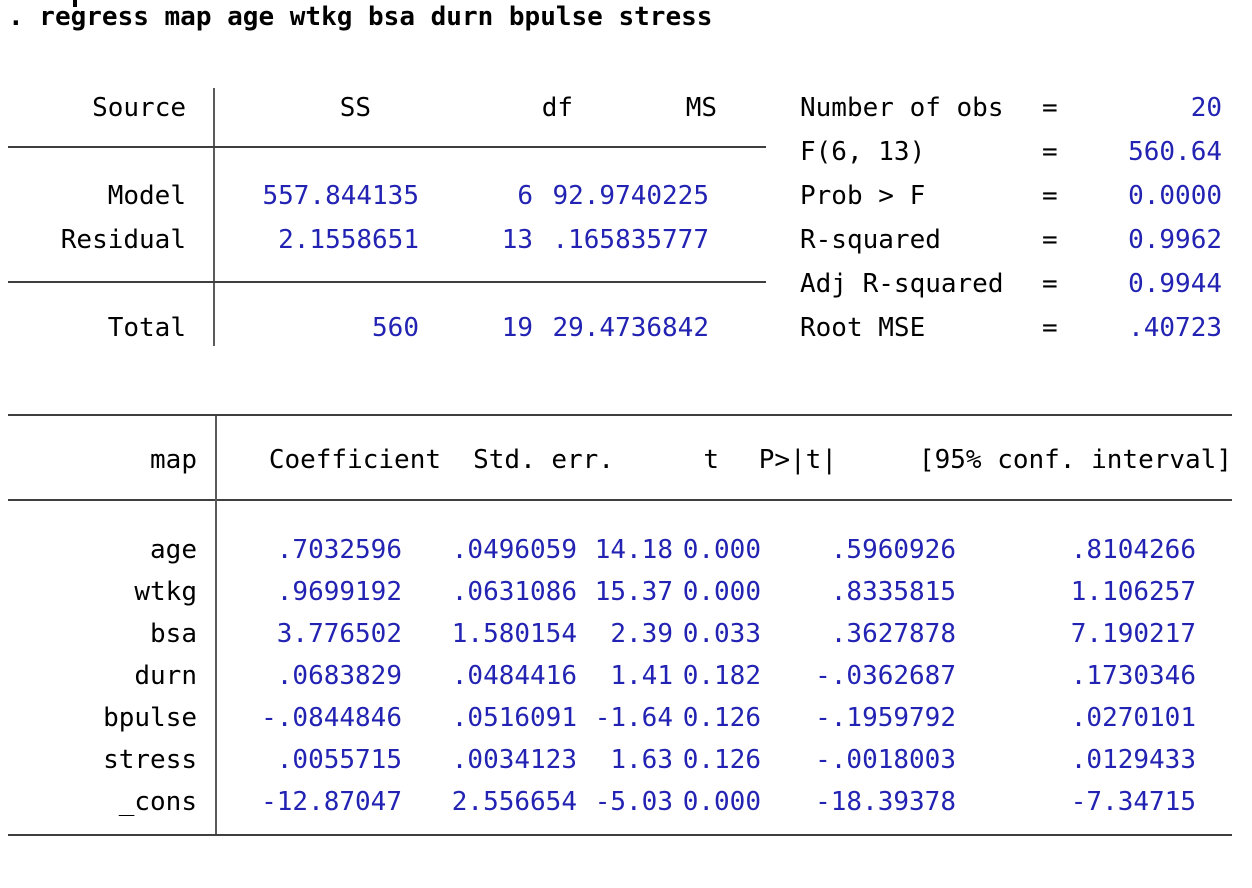 This screenshot has height=888, width=1252. Describe the element at coordinates (701, 108) in the screenshot. I see `anova-header-ms: MS` at that location.